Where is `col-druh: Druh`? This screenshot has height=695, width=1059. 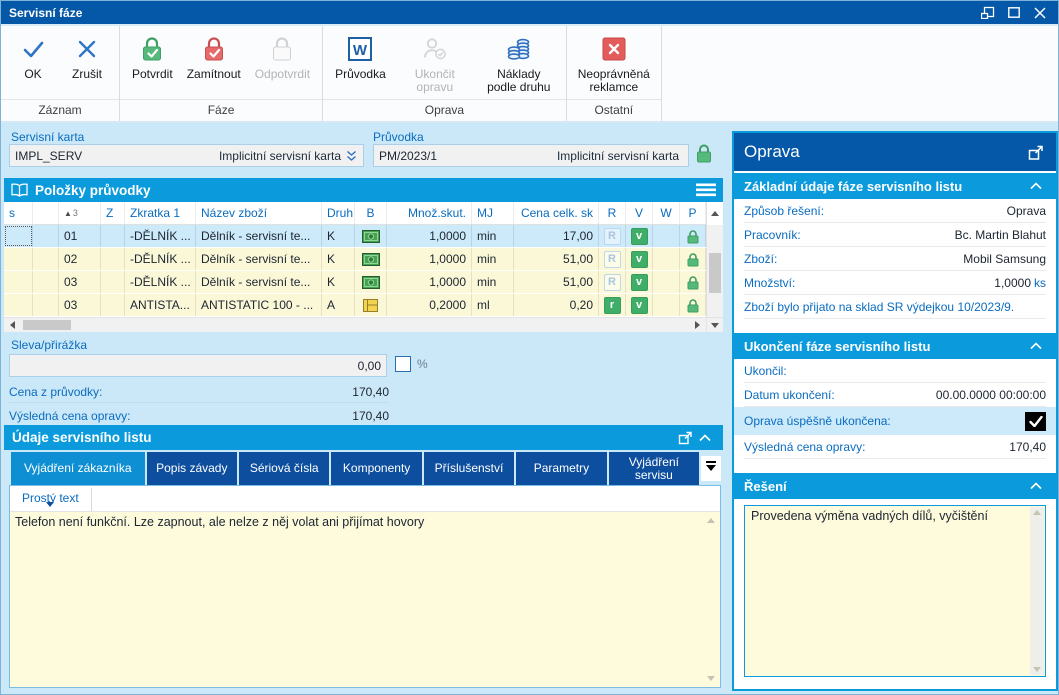 col-druh: Druh is located at coordinates (338, 213).